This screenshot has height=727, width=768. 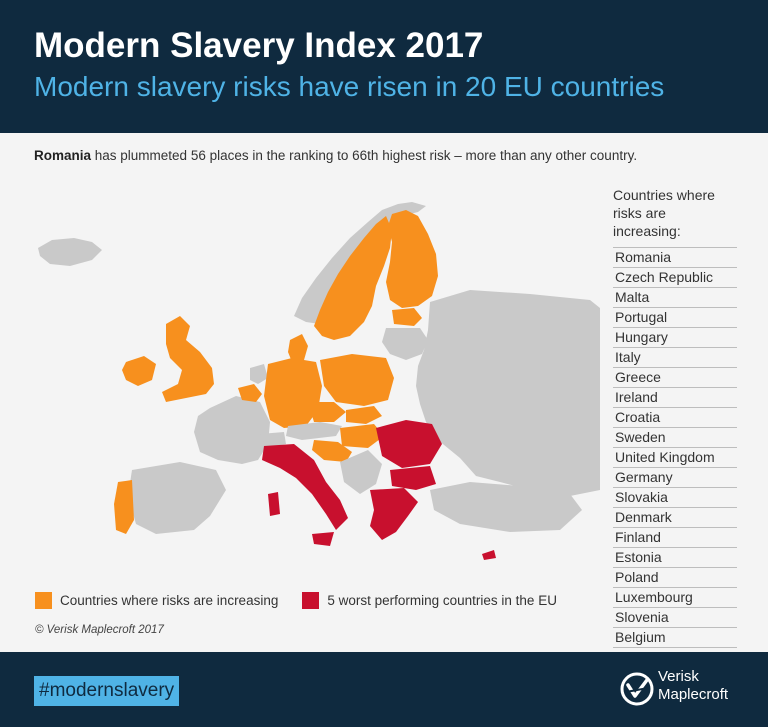 What do you see at coordinates (298, 348) in the screenshot?
I see `denmark` at bounding box center [298, 348].